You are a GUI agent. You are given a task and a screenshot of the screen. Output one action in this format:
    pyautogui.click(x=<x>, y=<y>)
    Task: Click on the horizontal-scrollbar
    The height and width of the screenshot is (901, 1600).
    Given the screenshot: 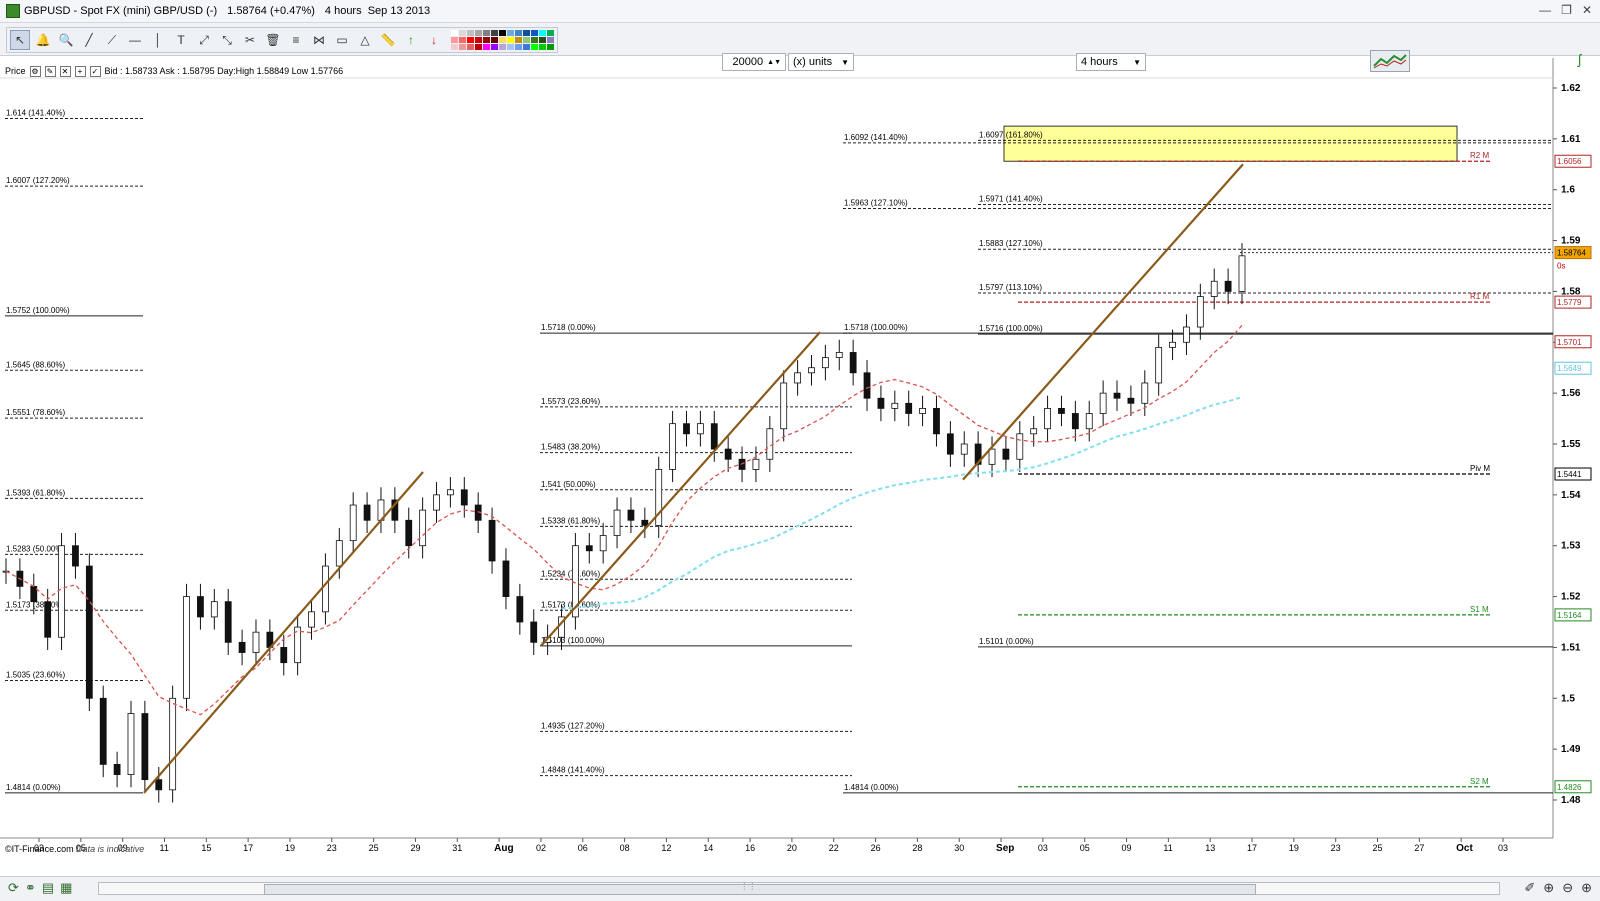 What is the action you would take?
    pyautogui.click(x=799, y=888)
    